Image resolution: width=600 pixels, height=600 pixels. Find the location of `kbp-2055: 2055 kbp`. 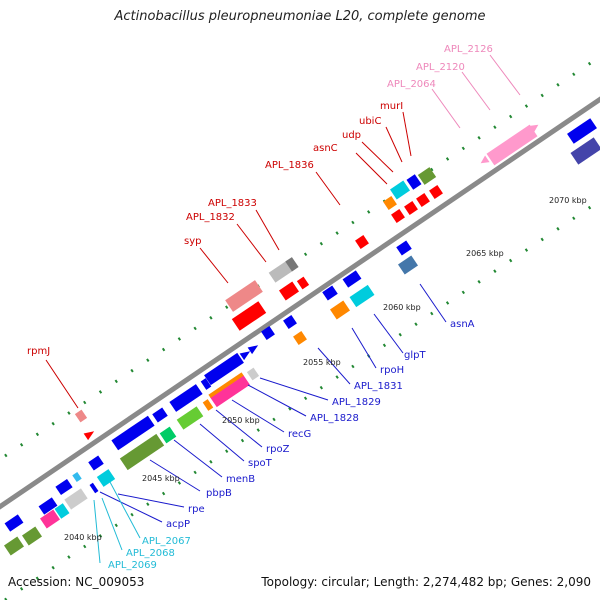

kbp-2055: 2055 kbp is located at coordinates (322, 362).